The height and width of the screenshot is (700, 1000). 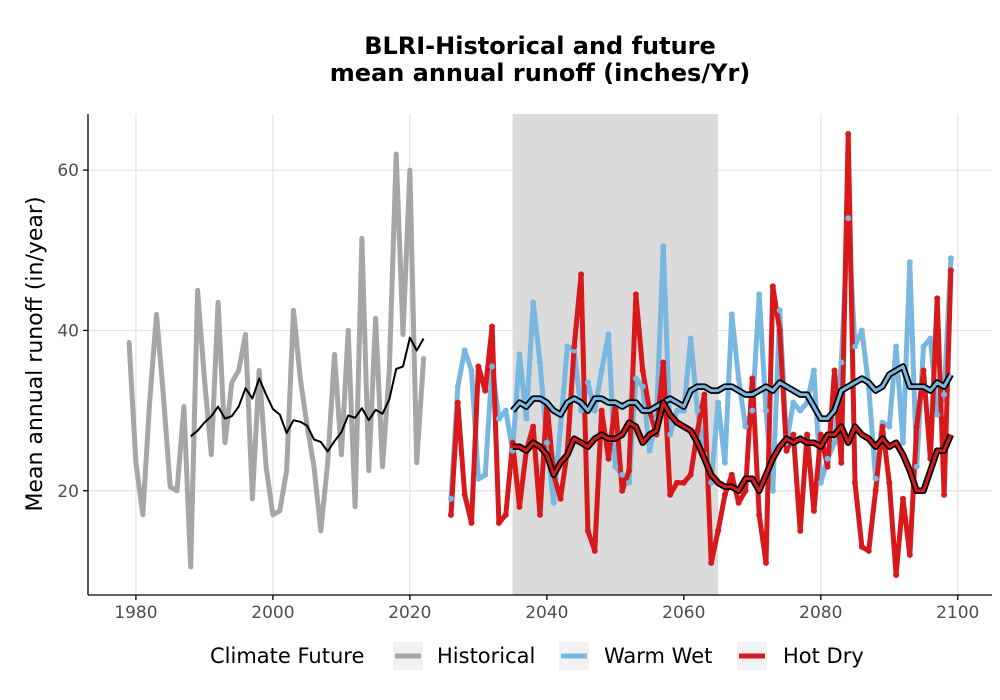 What do you see at coordinates (546, 613) in the screenshot?
I see `x-tick-label: 2040` at bounding box center [546, 613].